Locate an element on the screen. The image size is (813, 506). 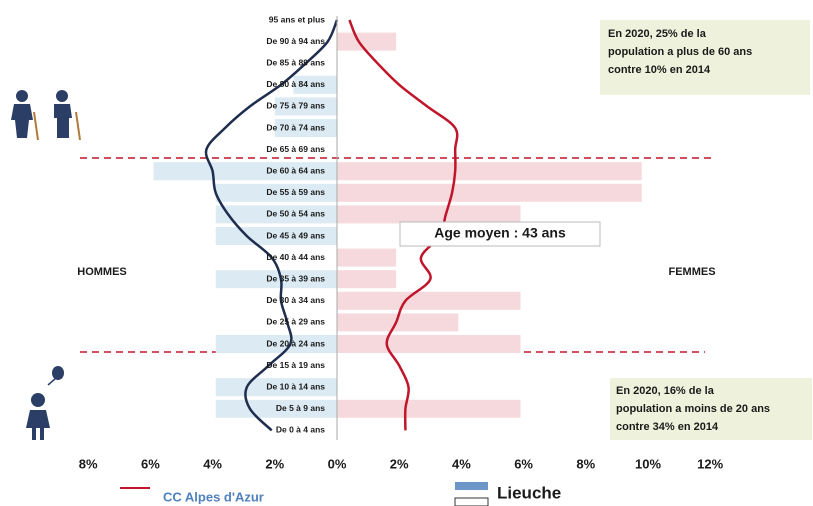
age-label: De 40 à 44 ans is located at coordinates (295, 257).